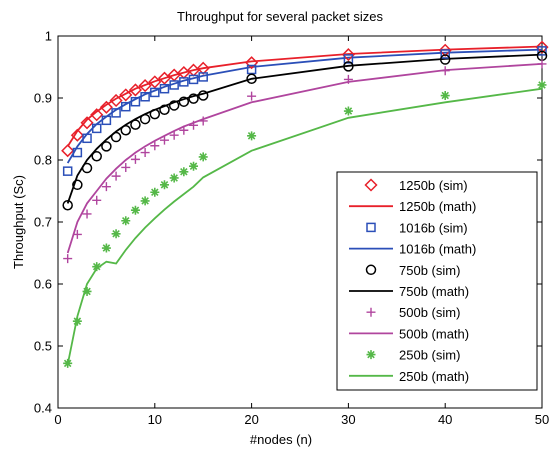 This screenshot has height=456, width=559. I want to click on x-tick-label: 30, so click(348, 419).